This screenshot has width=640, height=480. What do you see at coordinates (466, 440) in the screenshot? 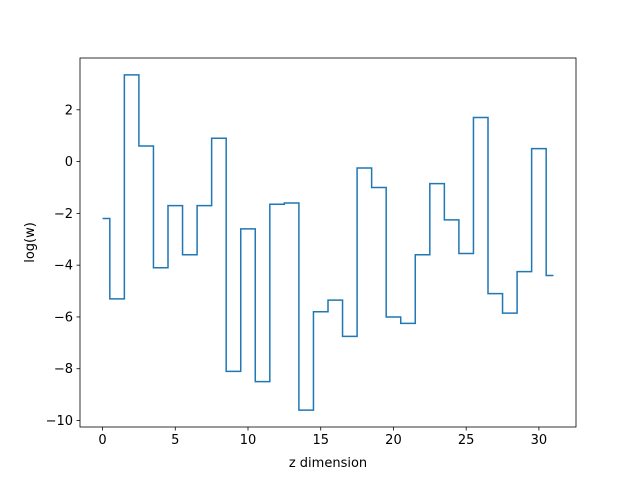
I see `x-tick-label: 25` at bounding box center [466, 440].